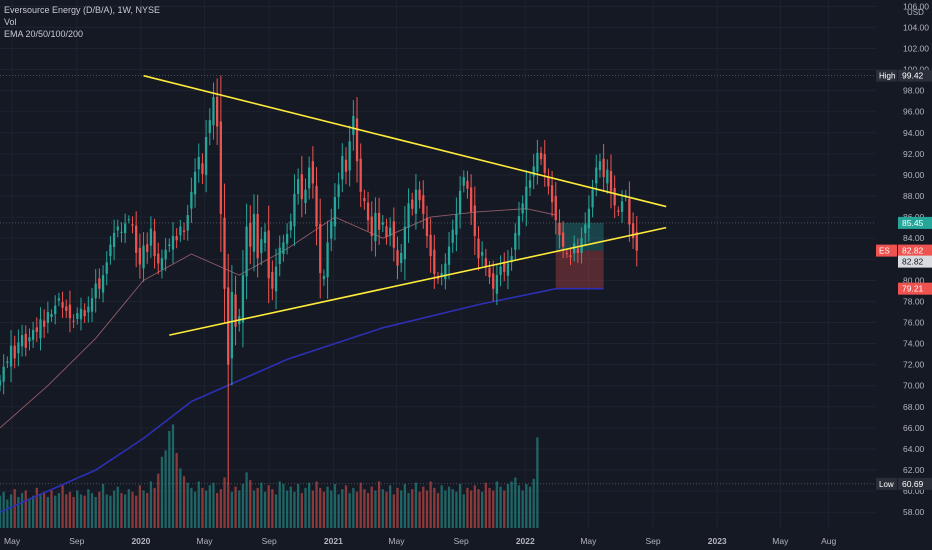 The image size is (932, 550). What do you see at coordinates (913, 251) in the screenshot?
I see `price-marker-value: 82.82` at bounding box center [913, 251].